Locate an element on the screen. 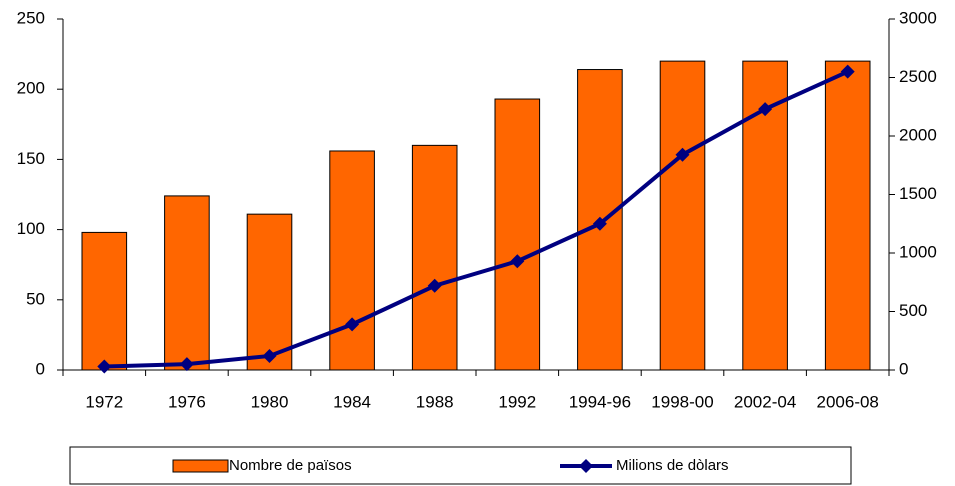  x-tick-label: 1994-96 is located at coordinates (600, 401).